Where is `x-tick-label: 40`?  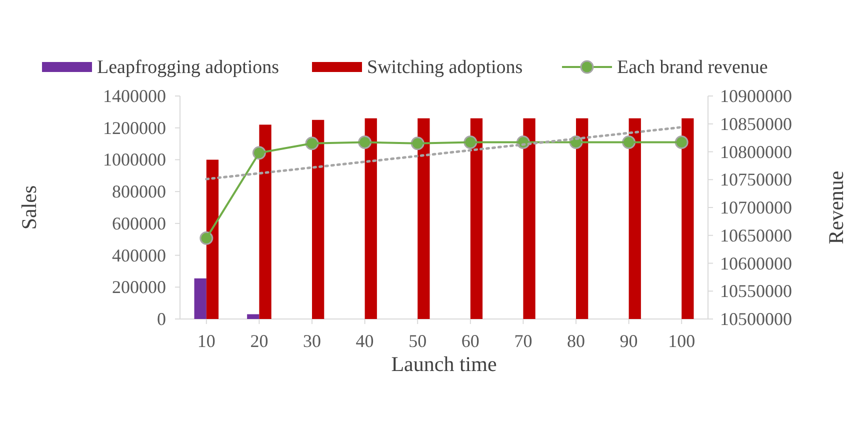 x-tick-label: 40 is located at coordinates (365, 341).